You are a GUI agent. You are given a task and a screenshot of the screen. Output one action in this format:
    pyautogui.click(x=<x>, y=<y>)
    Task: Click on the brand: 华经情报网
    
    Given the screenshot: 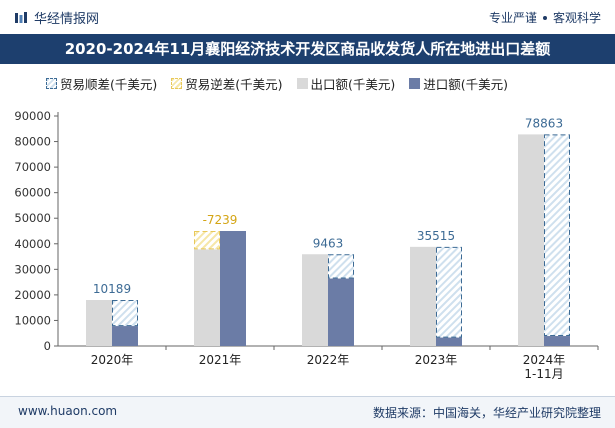 What is the action you would take?
    pyautogui.click(x=56, y=17)
    